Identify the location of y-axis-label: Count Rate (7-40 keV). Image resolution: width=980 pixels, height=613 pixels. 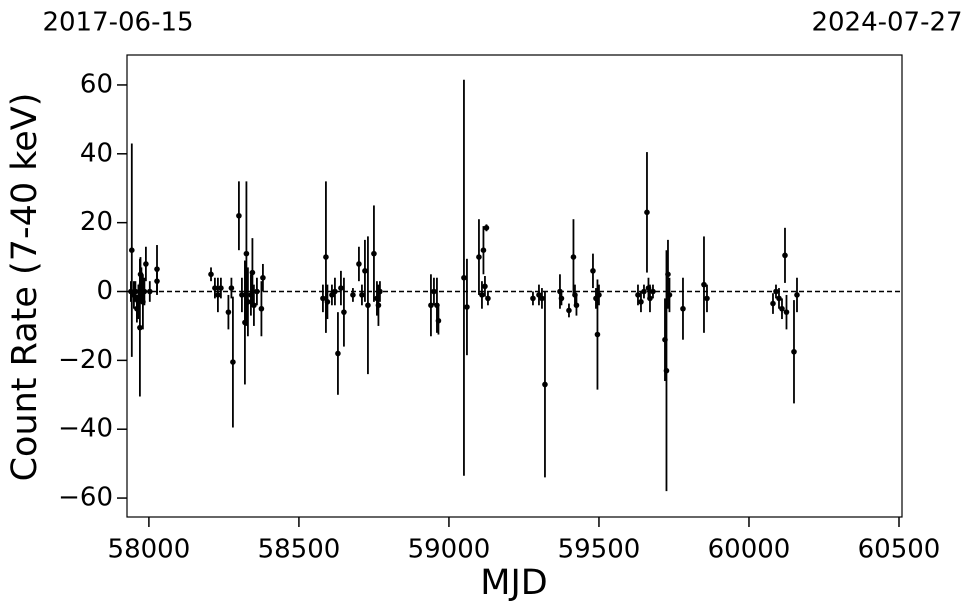
(25, 287).